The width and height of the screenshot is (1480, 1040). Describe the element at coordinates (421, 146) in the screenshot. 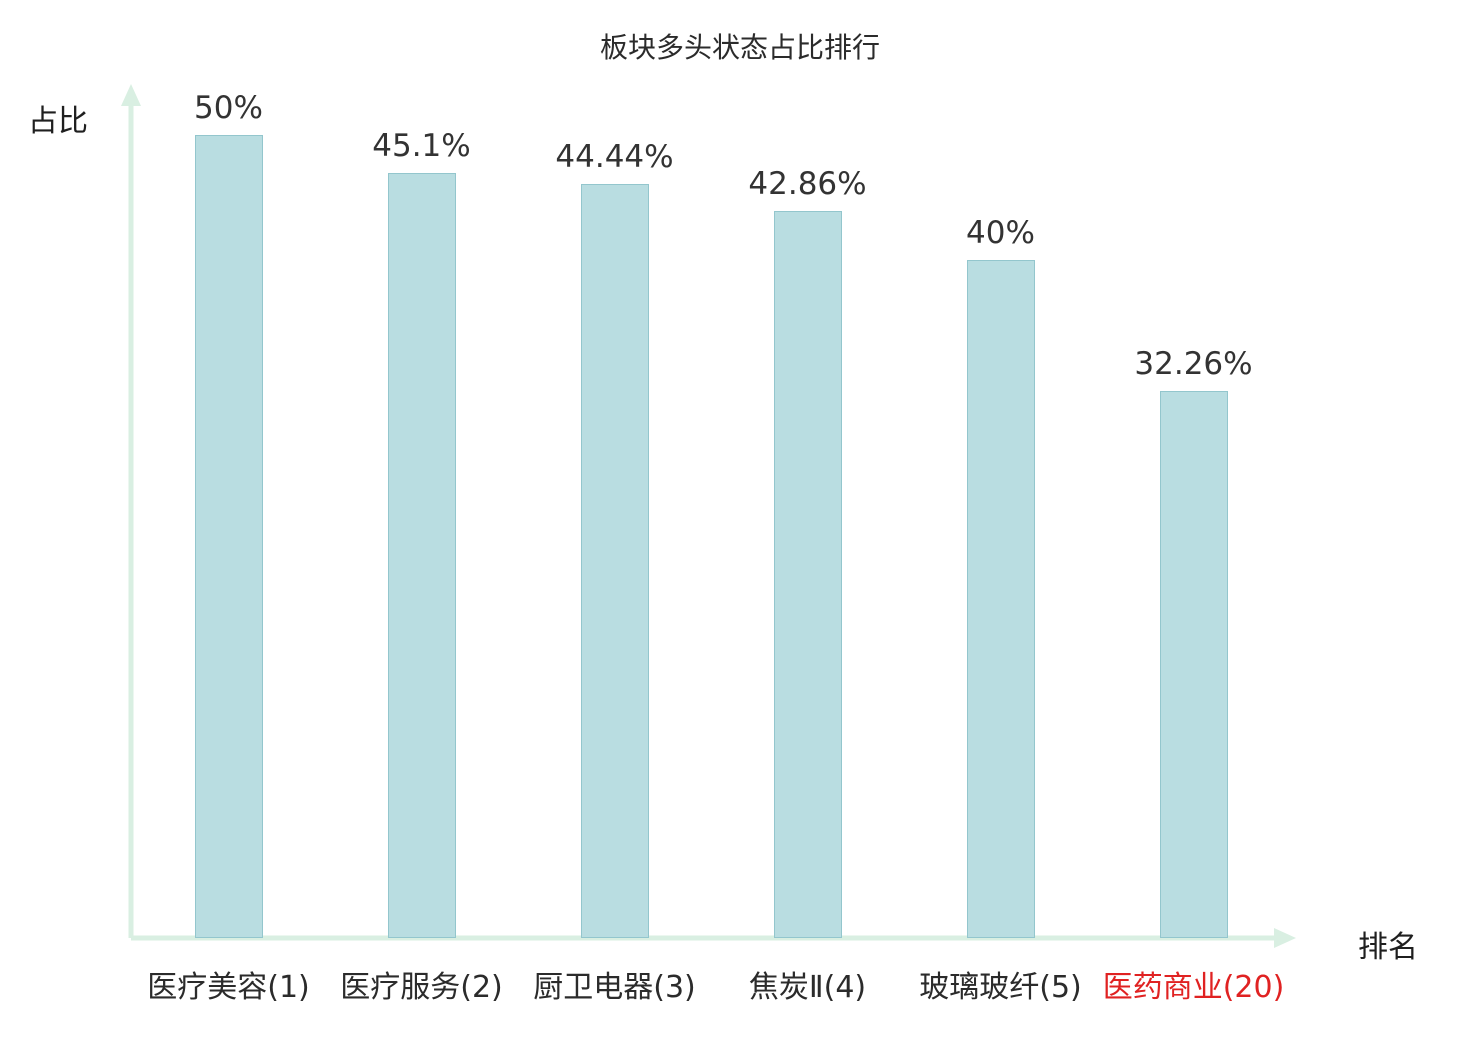

I see `bar-value-label: 45.1%` at that location.